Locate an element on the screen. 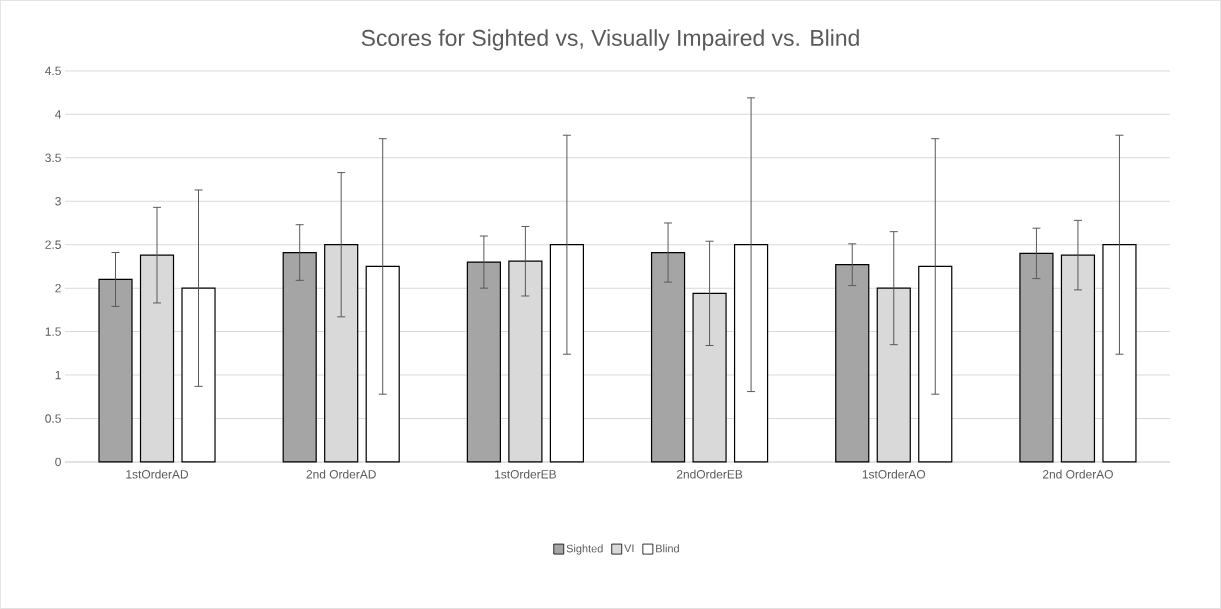 Image resolution: width=1221 pixels, height=609 pixels. legend-label: VI is located at coordinates (629, 548).